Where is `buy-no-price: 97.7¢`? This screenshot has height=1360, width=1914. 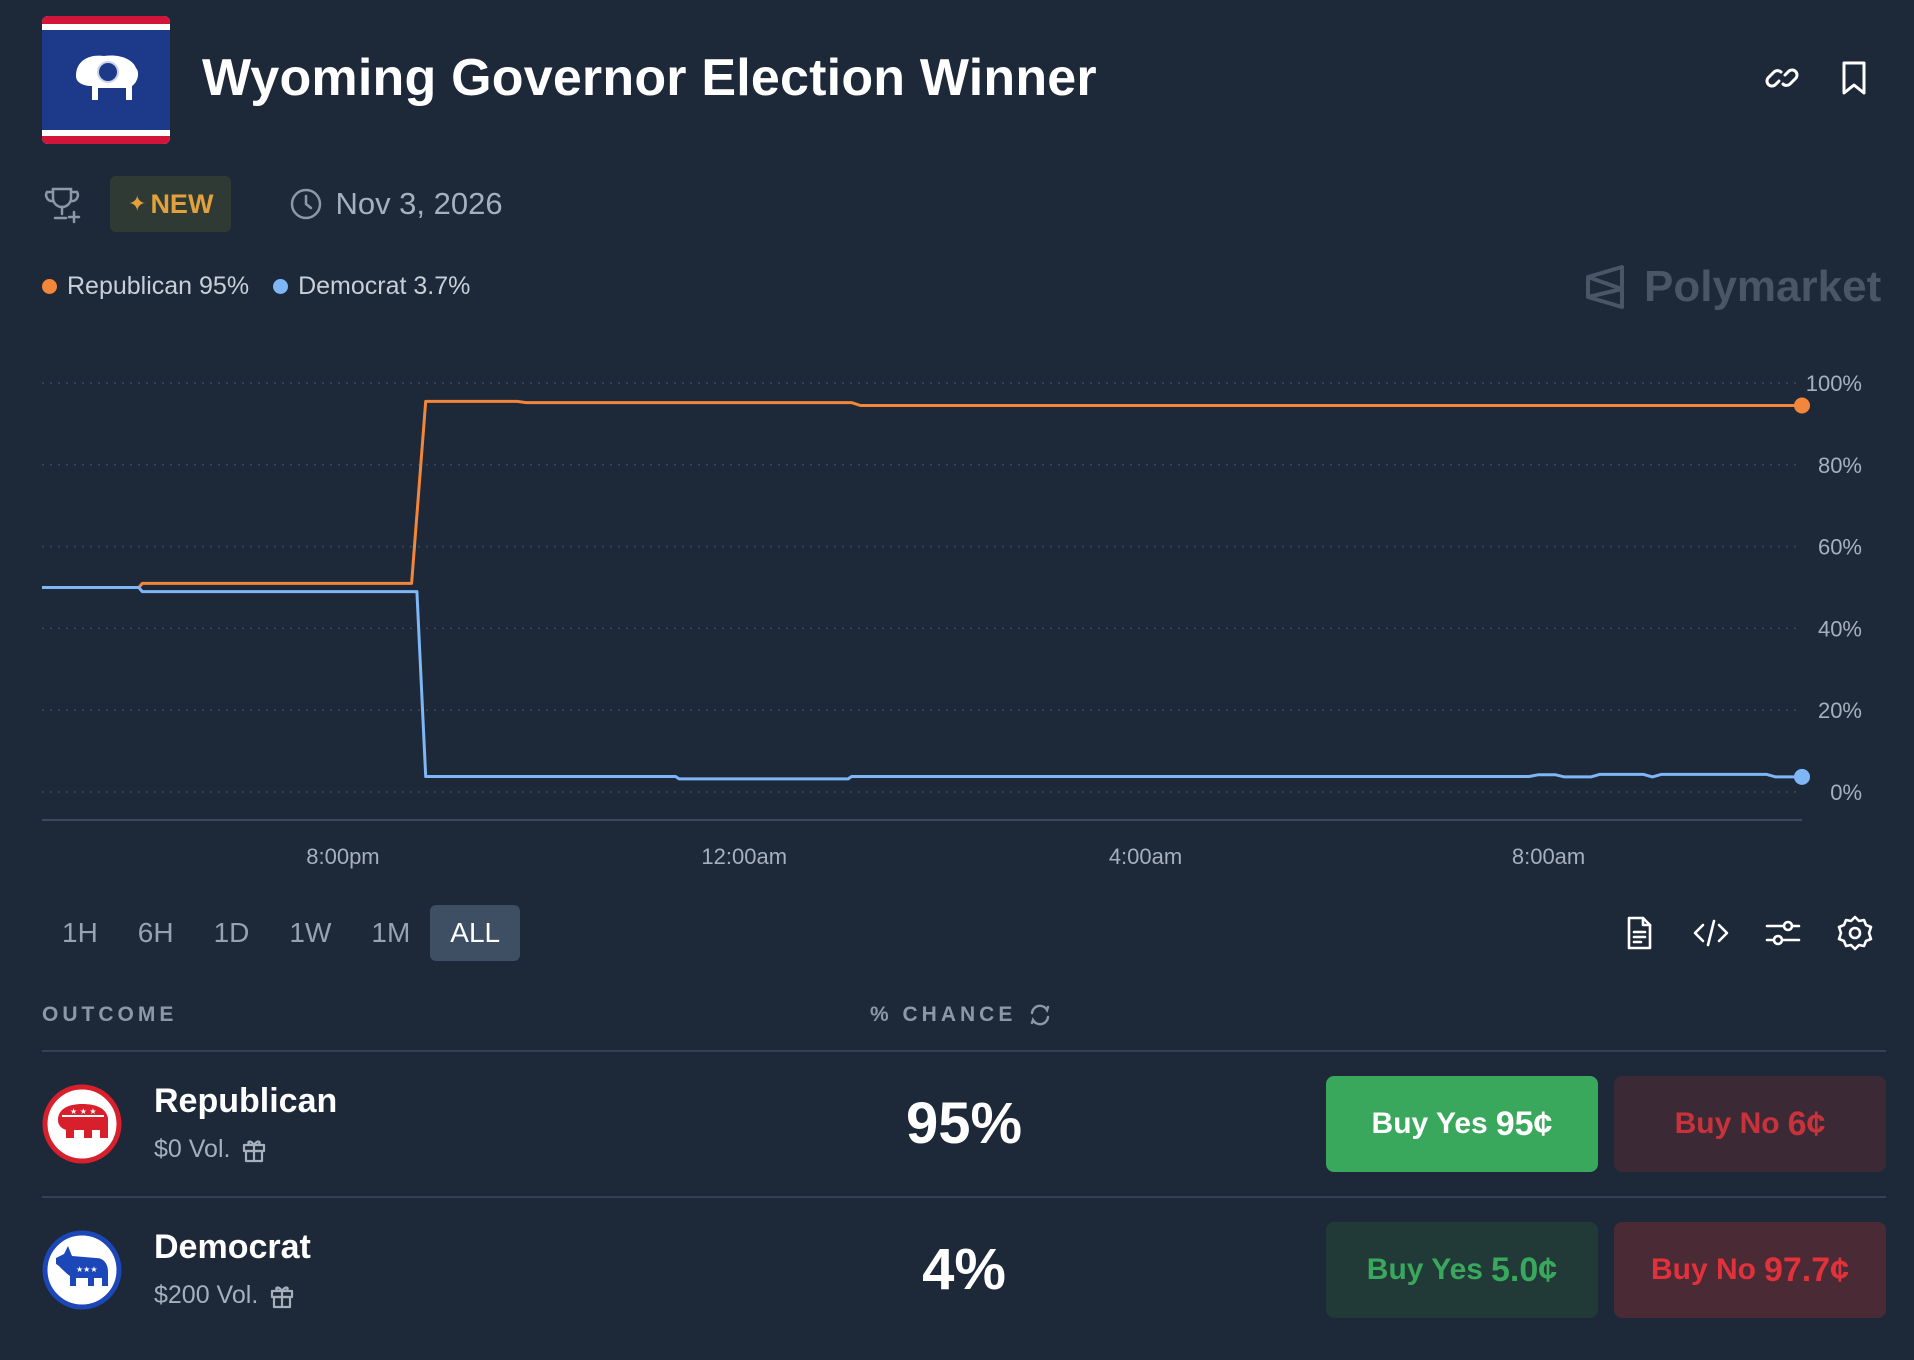
buy-no-price: 97.7¢ is located at coordinates (1806, 1269).